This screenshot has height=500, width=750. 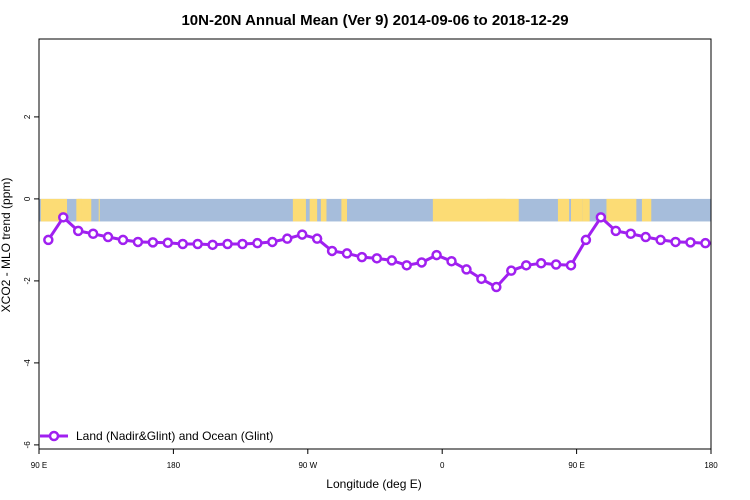 I want to click on legend-marker-swatch, so click(x=54, y=436).